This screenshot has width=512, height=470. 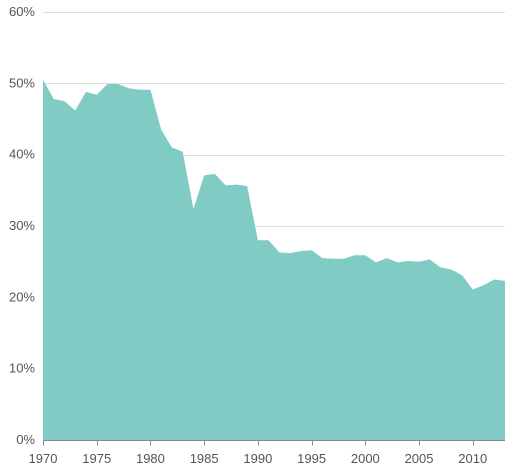 I want to click on x-tick-label-1975: 1975, so click(x=96, y=458).